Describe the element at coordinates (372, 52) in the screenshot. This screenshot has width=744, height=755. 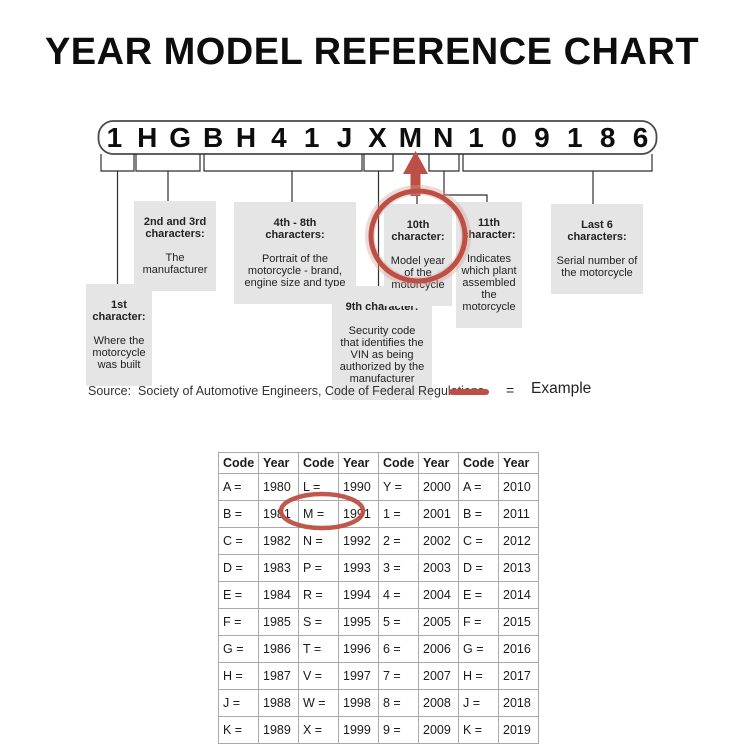
I see `page-title: YEAR MODEL REFERENCE CHART` at that location.